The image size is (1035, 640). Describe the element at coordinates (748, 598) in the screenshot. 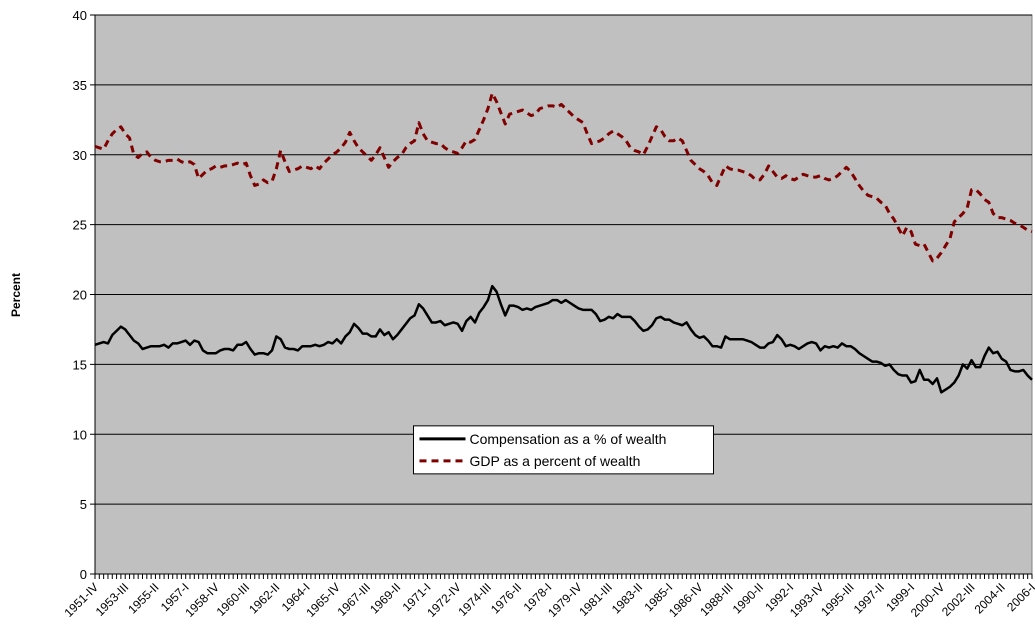

I see `x-tick-label: 1990-II` at that location.